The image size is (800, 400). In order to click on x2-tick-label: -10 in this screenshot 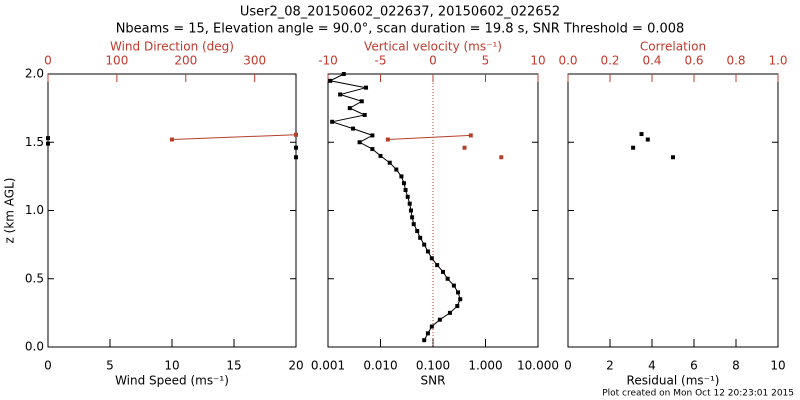, I will do `click(328, 61)`.